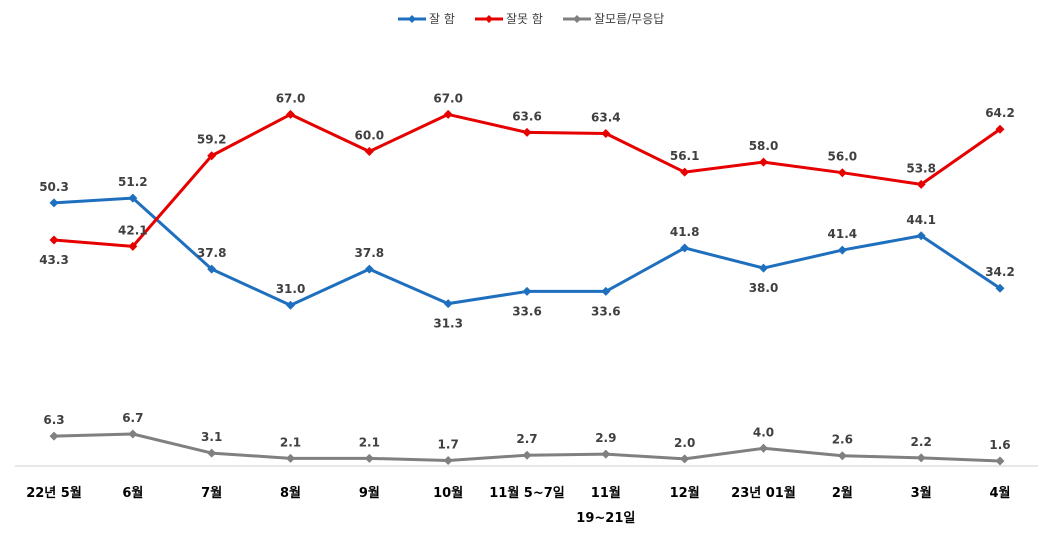 The image size is (1053, 536). What do you see at coordinates (606, 117) in the screenshot?
I see `data-label-bad: 63.4` at bounding box center [606, 117].